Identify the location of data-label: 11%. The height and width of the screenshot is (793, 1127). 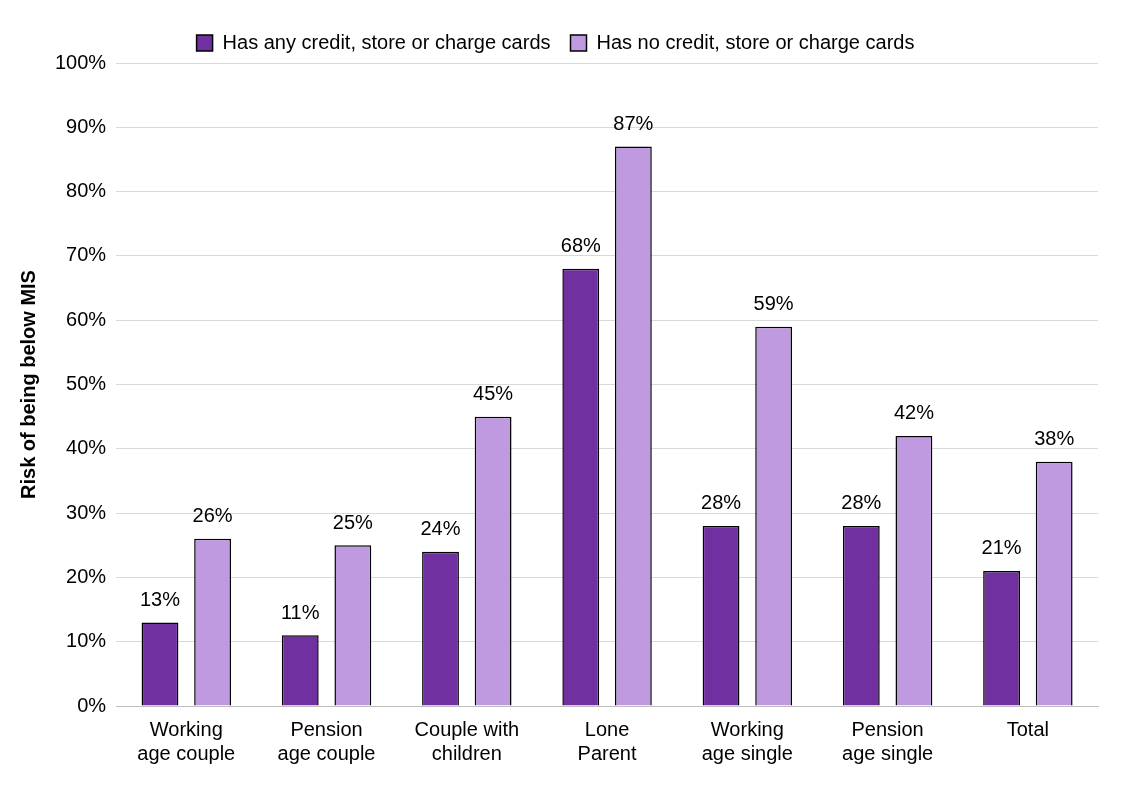
(300, 611).